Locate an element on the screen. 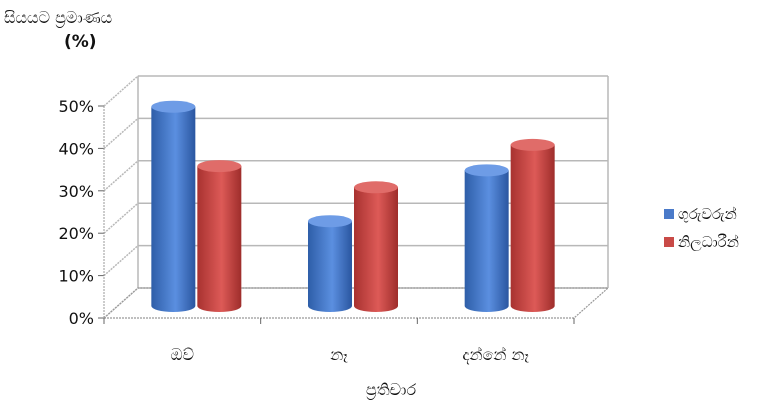  legend-swatch-officers is located at coordinates (669, 242).